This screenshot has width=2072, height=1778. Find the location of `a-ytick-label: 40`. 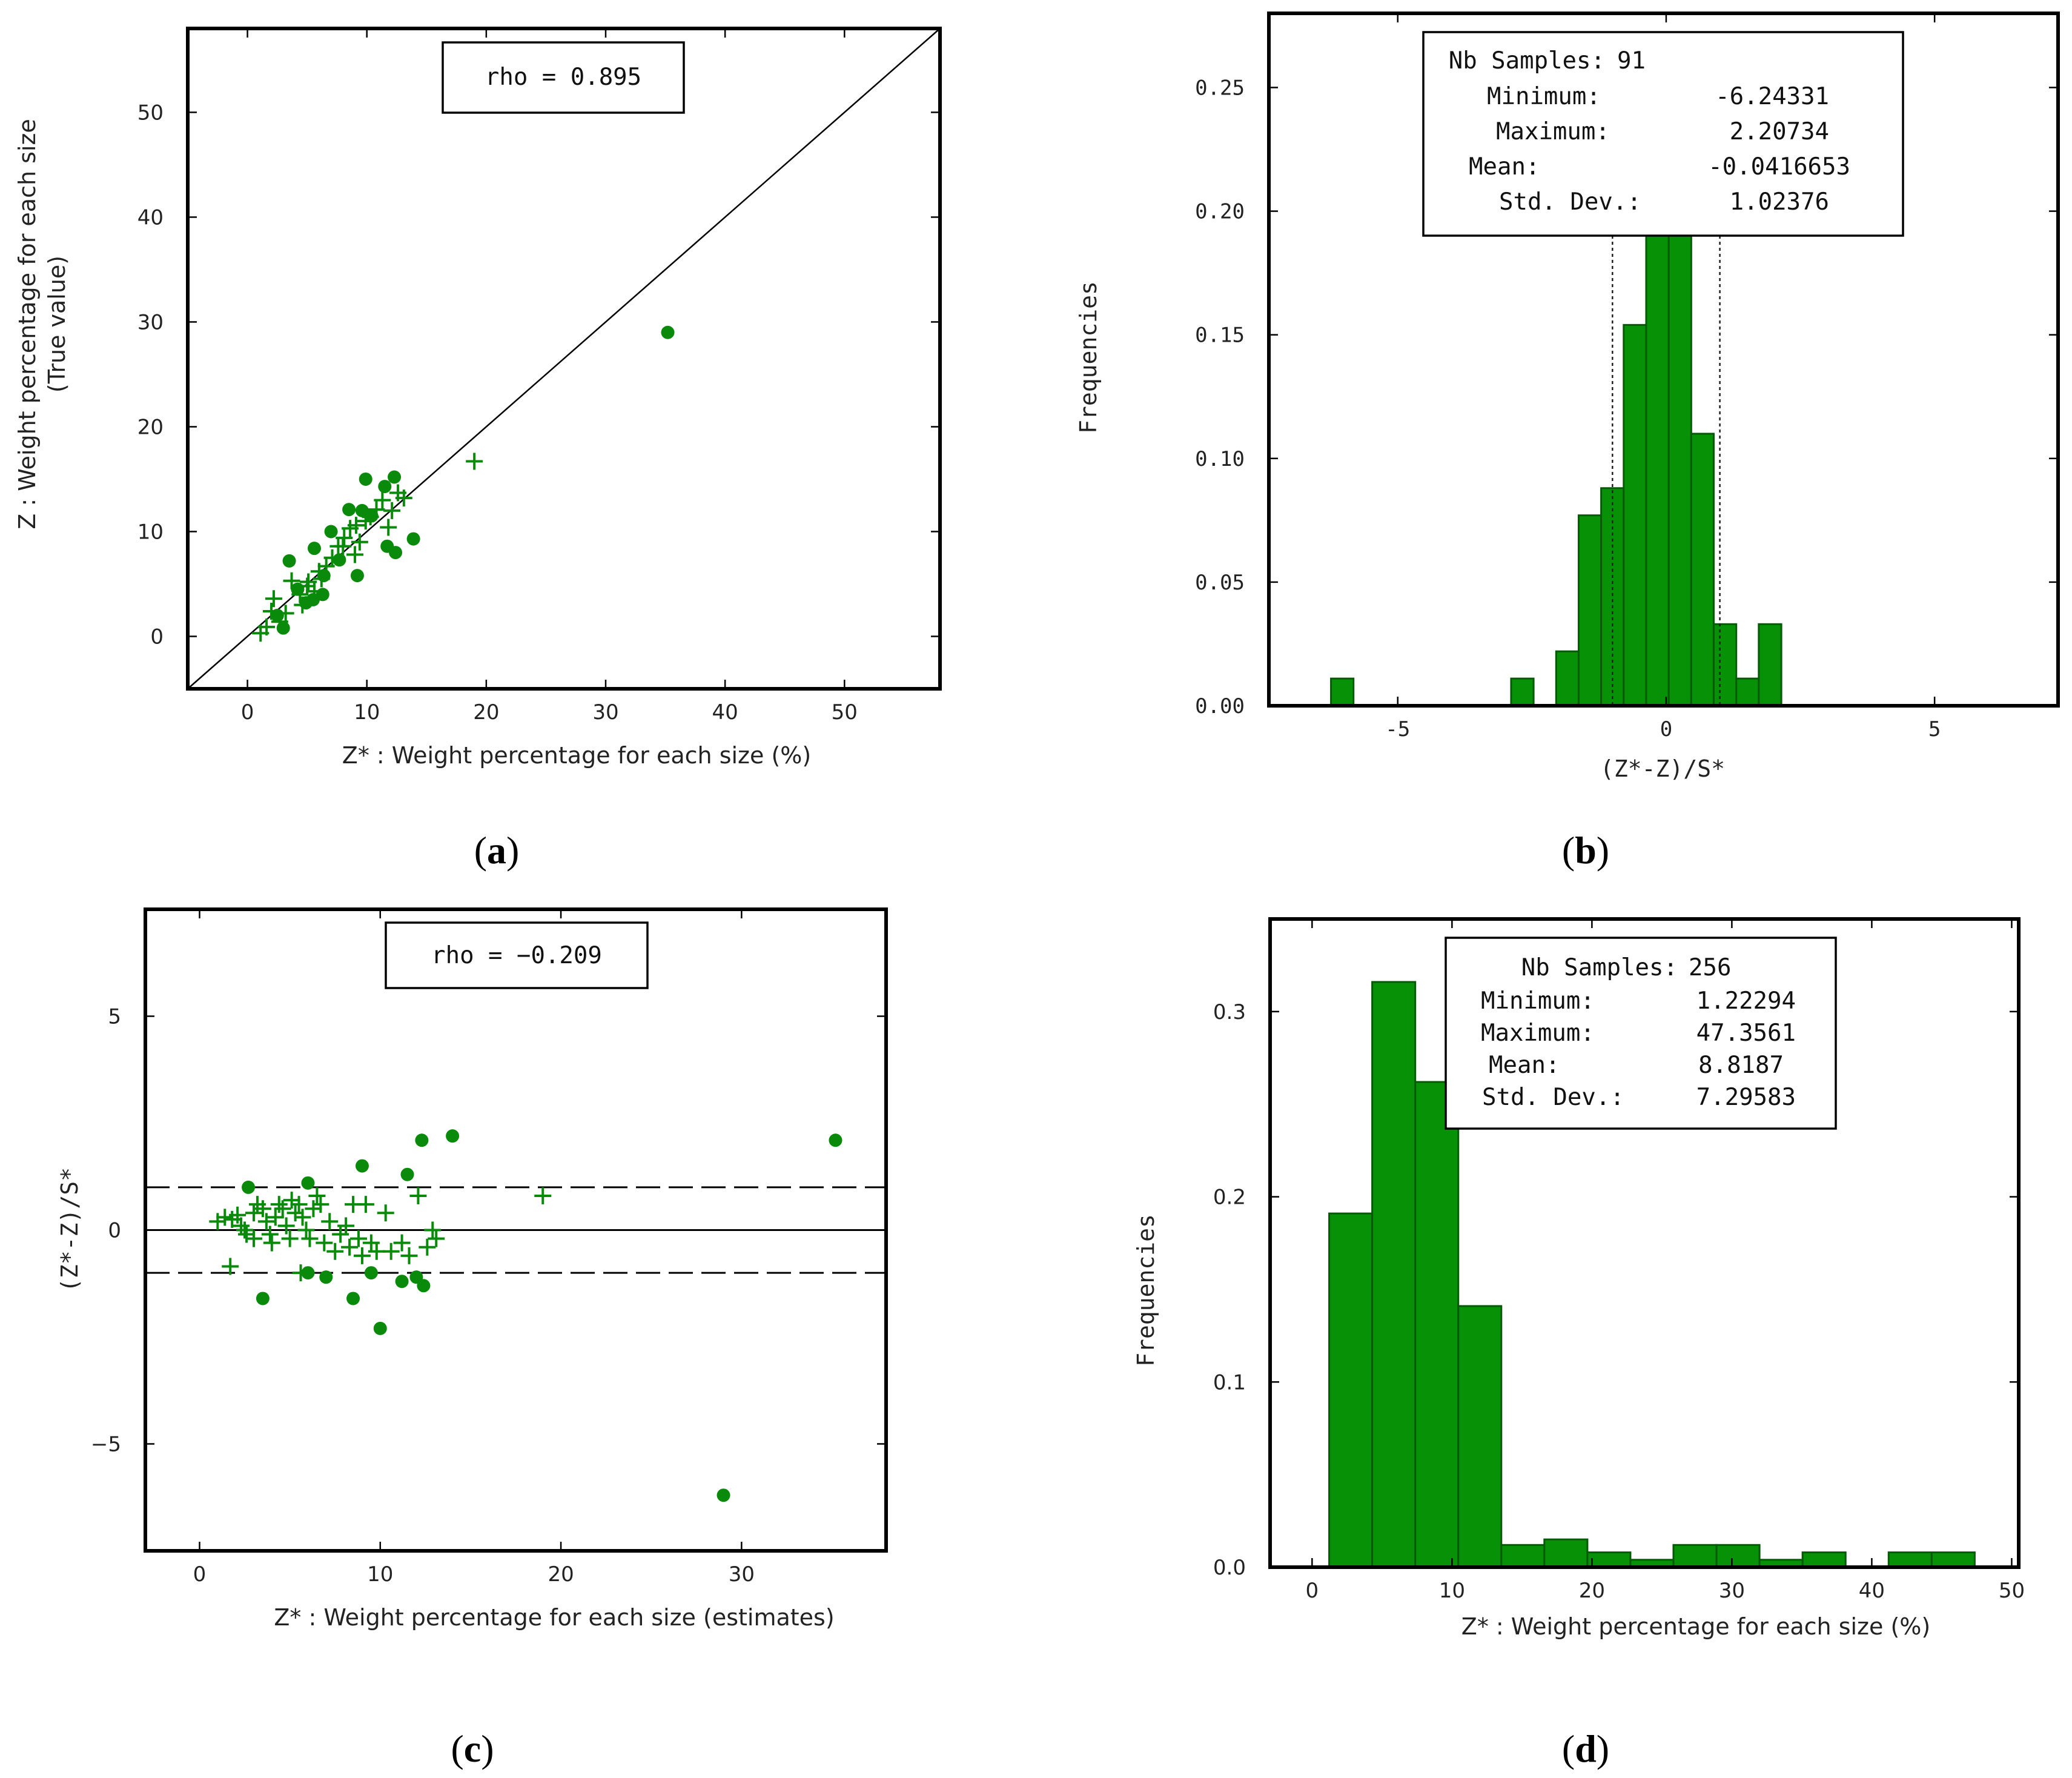

a-ytick-label: 40 is located at coordinates (150, 217).